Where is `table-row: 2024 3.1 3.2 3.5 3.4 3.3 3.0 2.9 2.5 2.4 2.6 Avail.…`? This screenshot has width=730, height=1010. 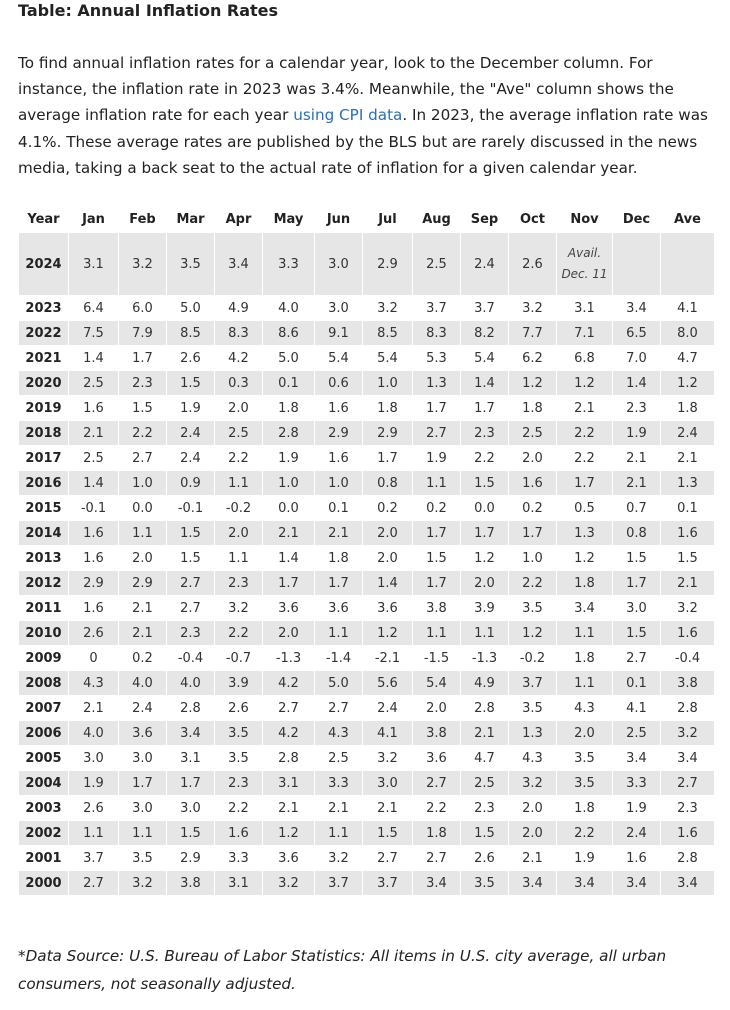 table-row: 2024 3.1 3.2 3.5 3.4 3.3 3.0 2.9 2.5 2.4 2.6 Avail.… is located at coordinates (366, 264).